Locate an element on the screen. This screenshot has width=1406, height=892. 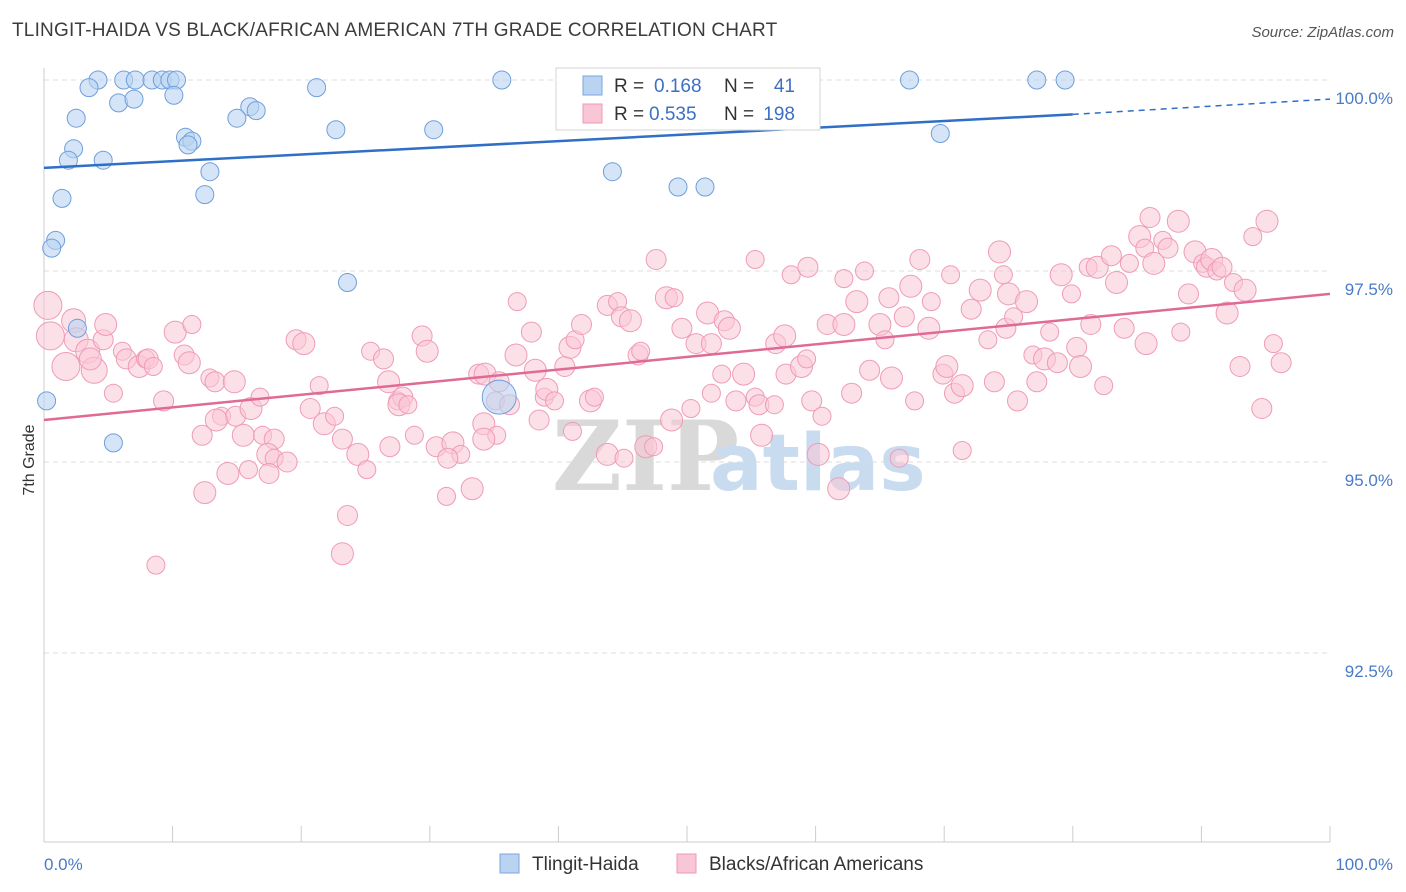
y-tick-labels: 92.5% 95.0% 97.5% 100.0% is located at coordinates (1364, 385).